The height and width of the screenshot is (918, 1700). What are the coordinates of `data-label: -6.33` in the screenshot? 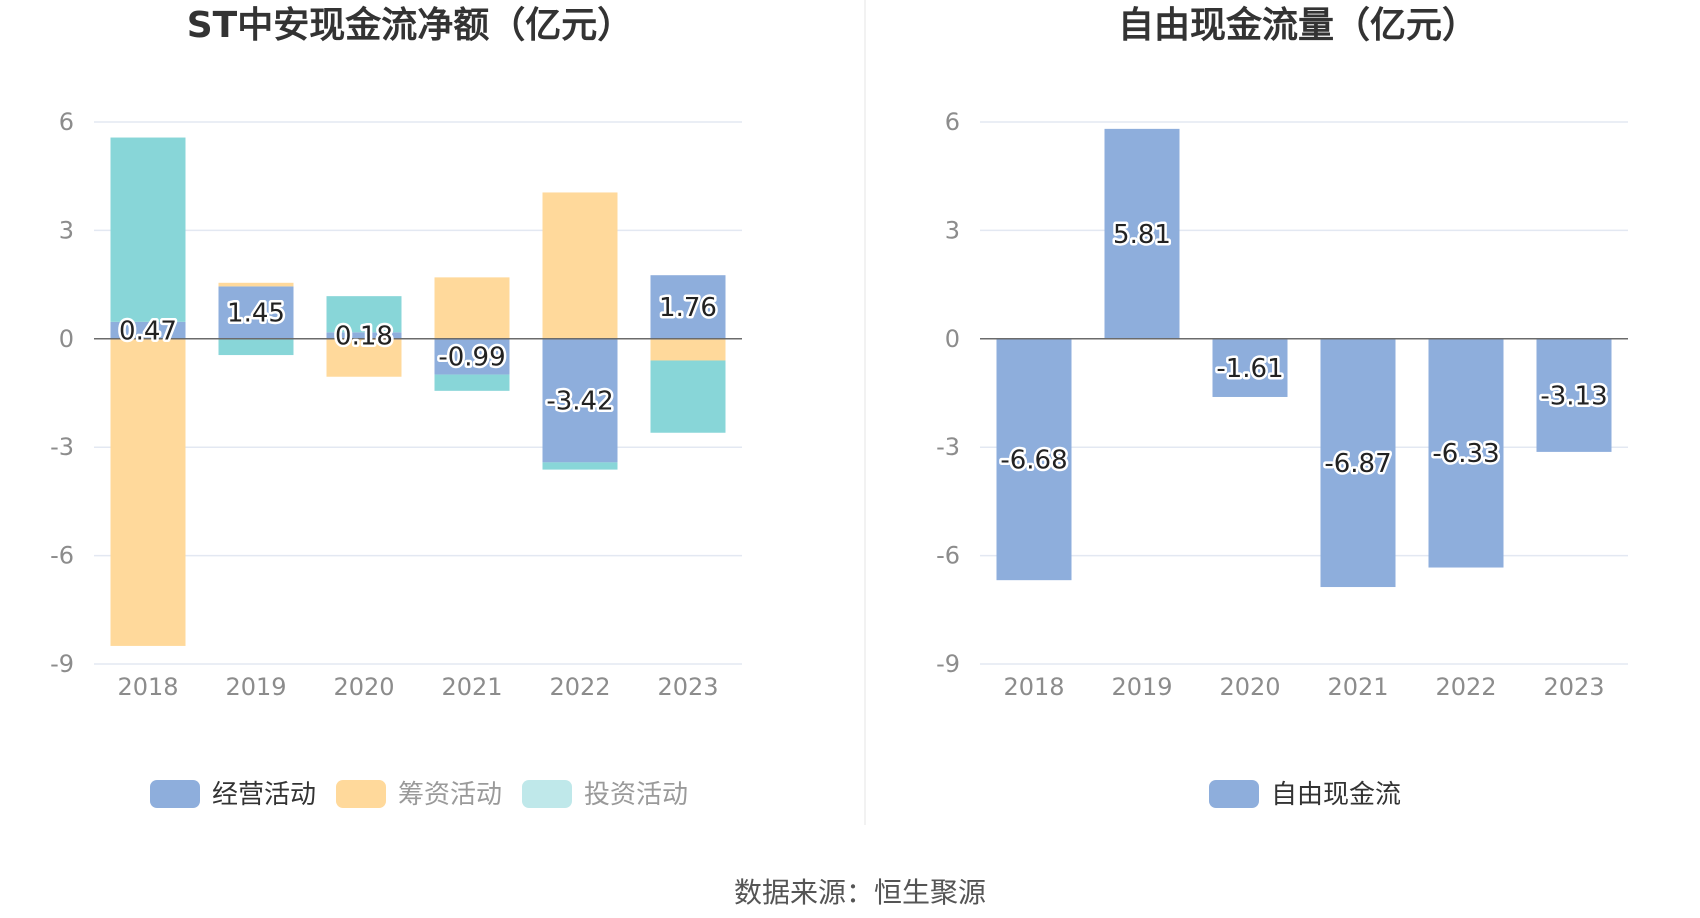 It's located at (1465, 454).